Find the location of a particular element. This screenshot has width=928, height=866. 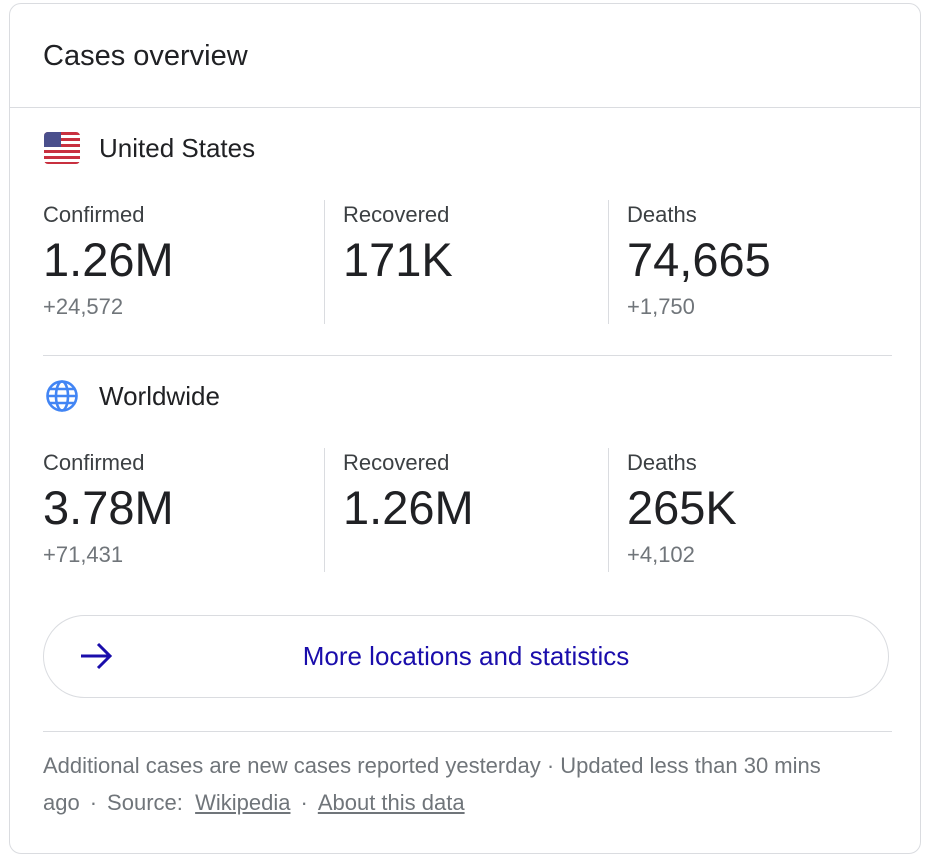

globe-icon is located at coordinates (62, 396).